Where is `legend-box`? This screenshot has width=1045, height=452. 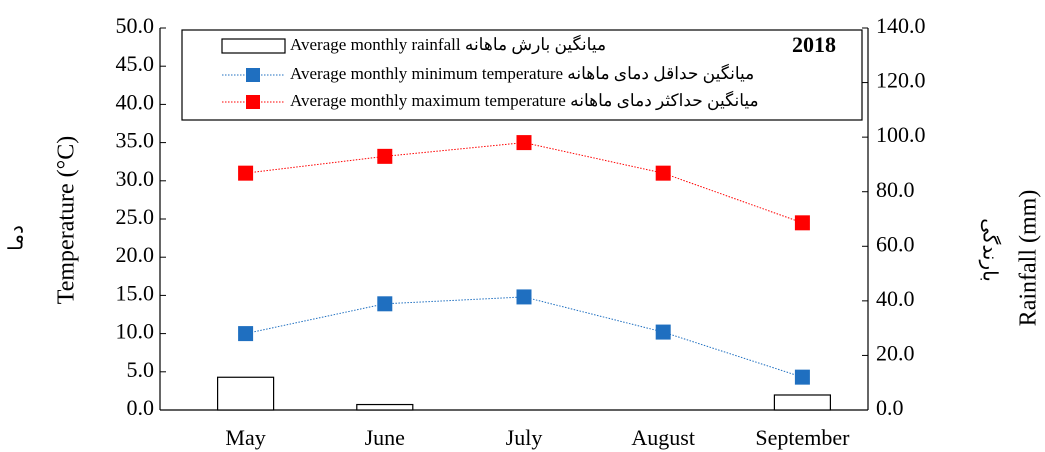
legend-box is located at coordinates (522, 75).